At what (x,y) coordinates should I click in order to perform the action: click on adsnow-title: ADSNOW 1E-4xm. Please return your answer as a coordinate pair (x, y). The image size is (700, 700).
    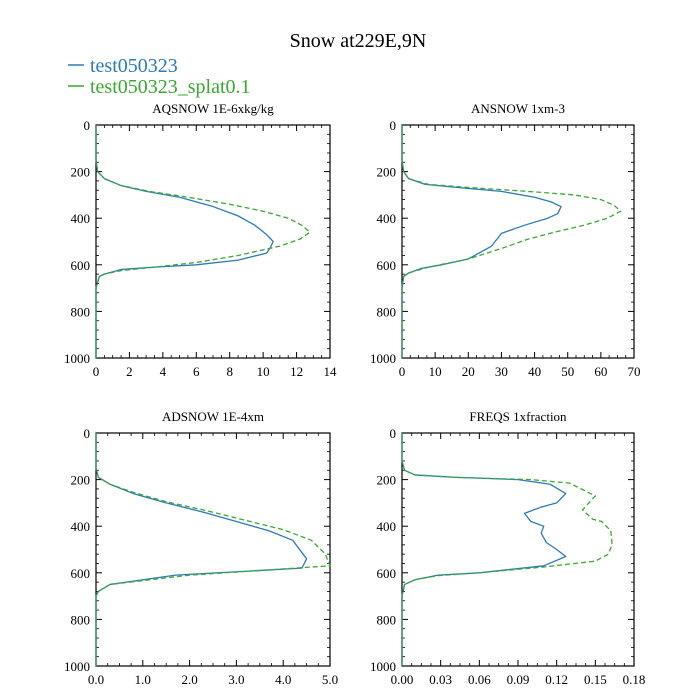
    Looking at the image, I should click on (213, 416).